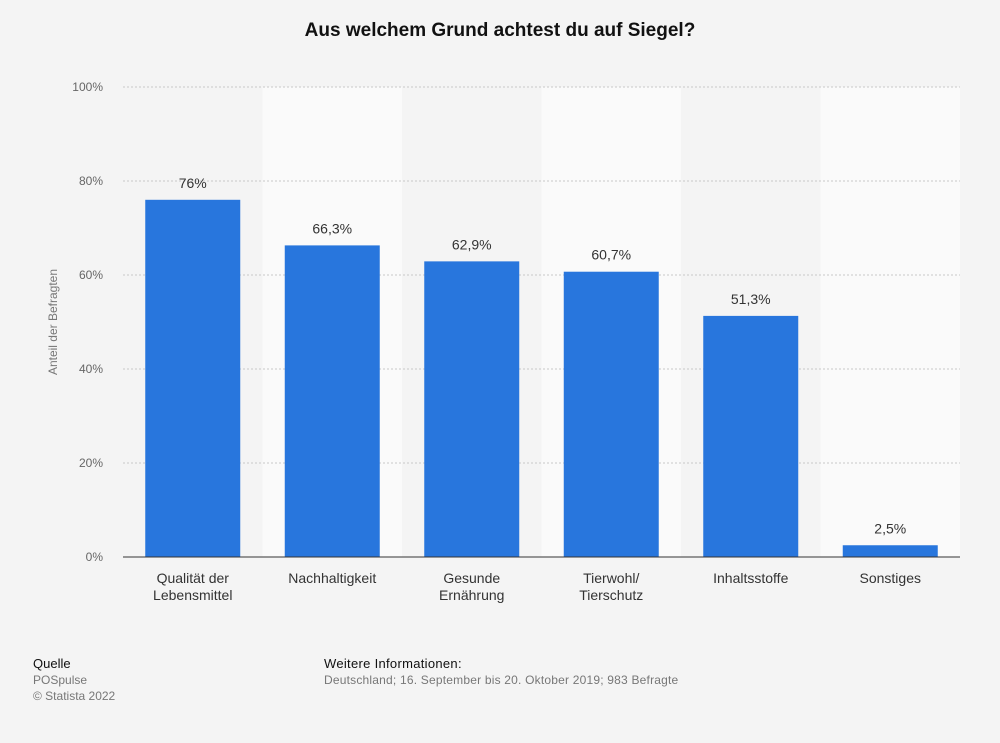  What do you see at coordinates (751, 299) in the screenshot?
I see `data-label: 51,3%` at bounding box center [751, 299].